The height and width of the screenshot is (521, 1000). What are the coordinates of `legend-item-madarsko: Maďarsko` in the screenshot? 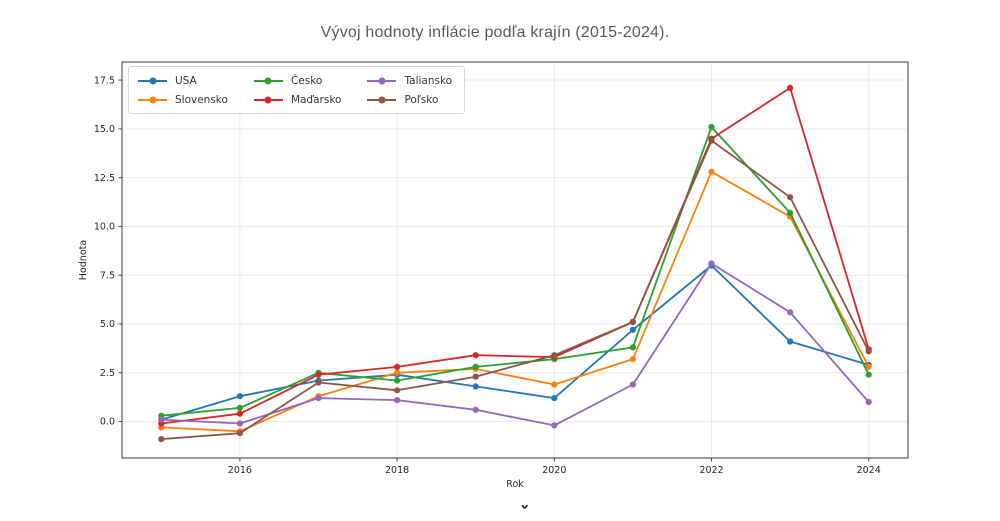 It's located at (297, 99).